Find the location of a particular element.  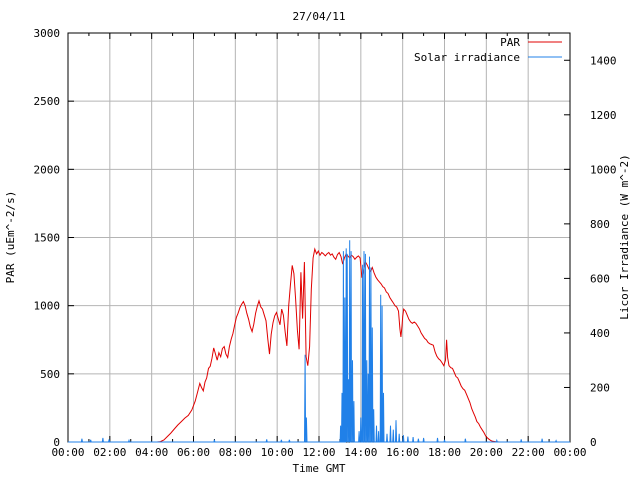

x-tick-label: 18:00 is located at coordinates (444, 452).